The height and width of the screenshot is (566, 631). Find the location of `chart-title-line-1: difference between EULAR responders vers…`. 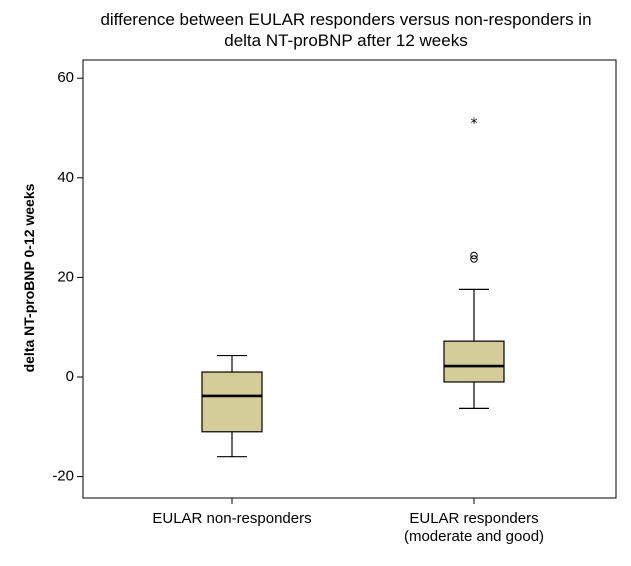

chart-title-line-1: difference between EULAR responders vers… is located at coordinates (345, 19).